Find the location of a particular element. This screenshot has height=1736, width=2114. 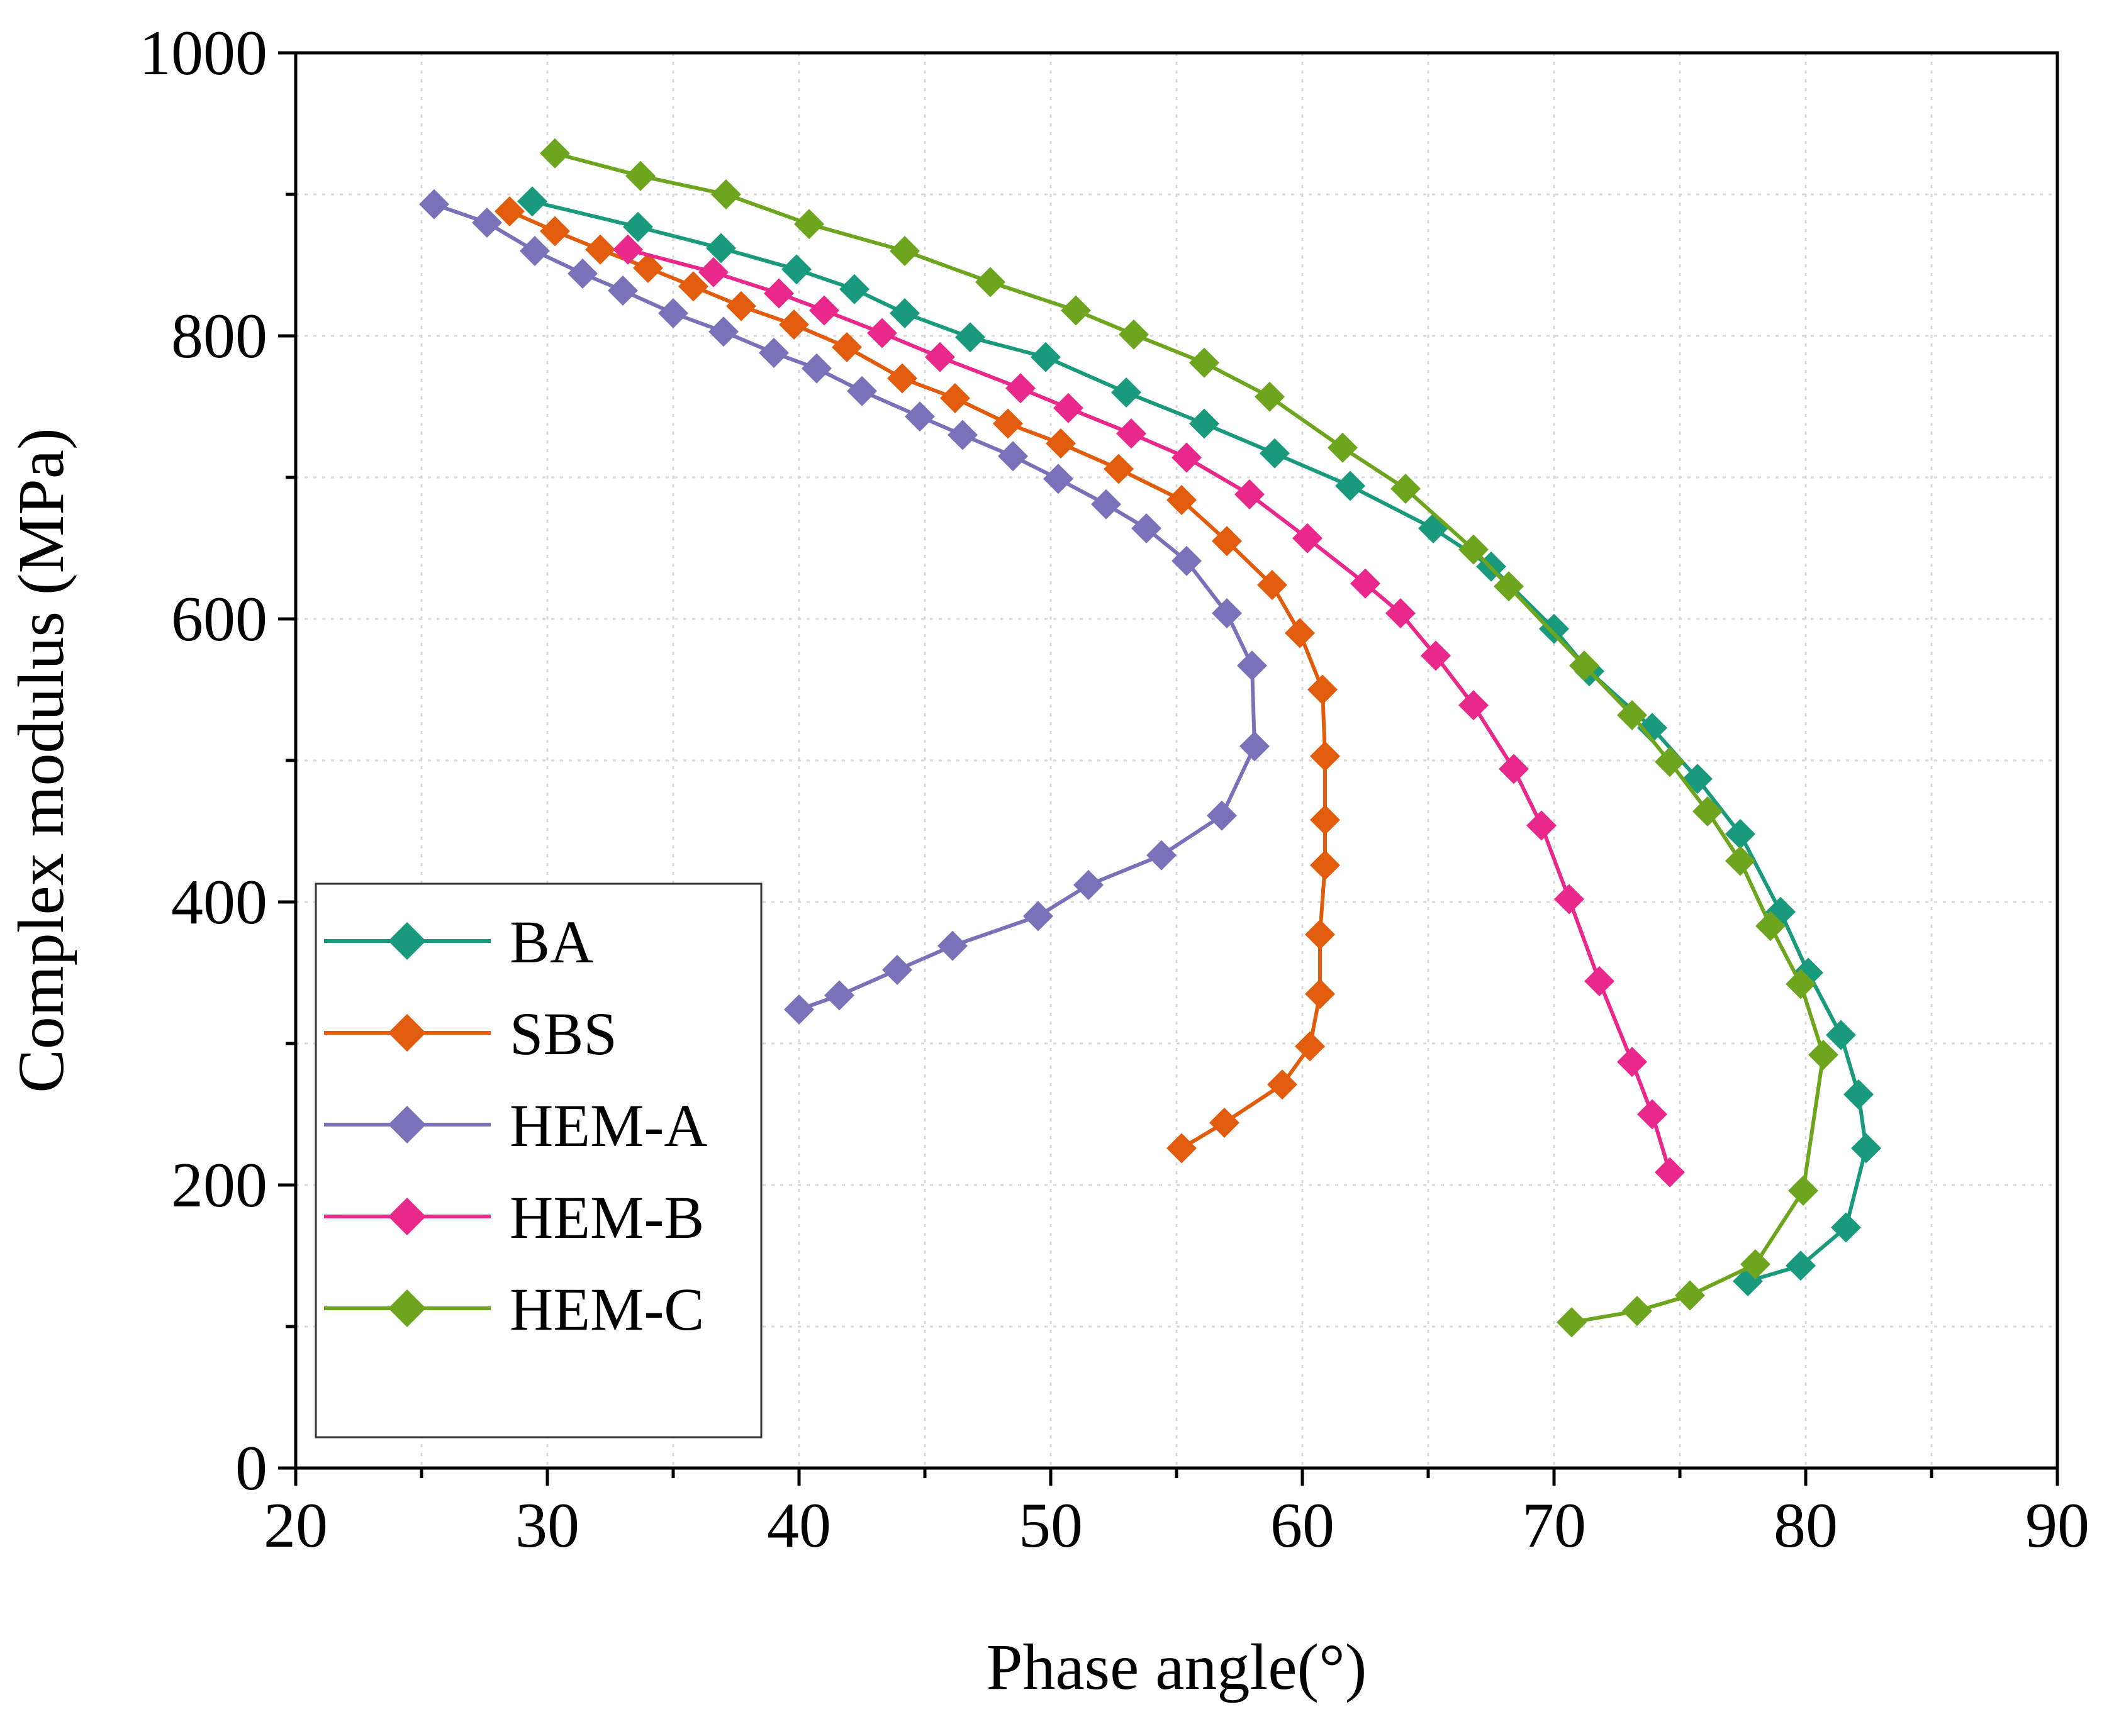

y-tick-label: 600 is located at coordinates (219, 619).